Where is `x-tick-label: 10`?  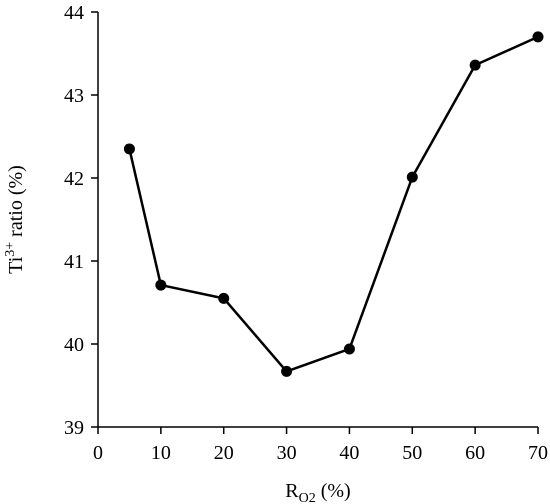 x-tick-label: 10 is located at coordinates (161, 453).